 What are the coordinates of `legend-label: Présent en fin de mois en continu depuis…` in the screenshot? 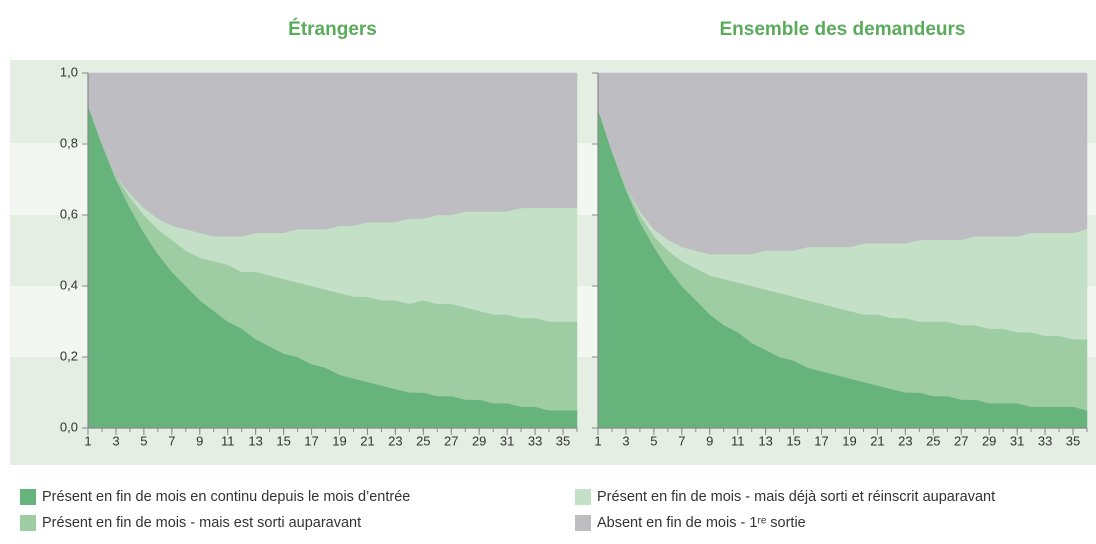 It's located at (226, 497).